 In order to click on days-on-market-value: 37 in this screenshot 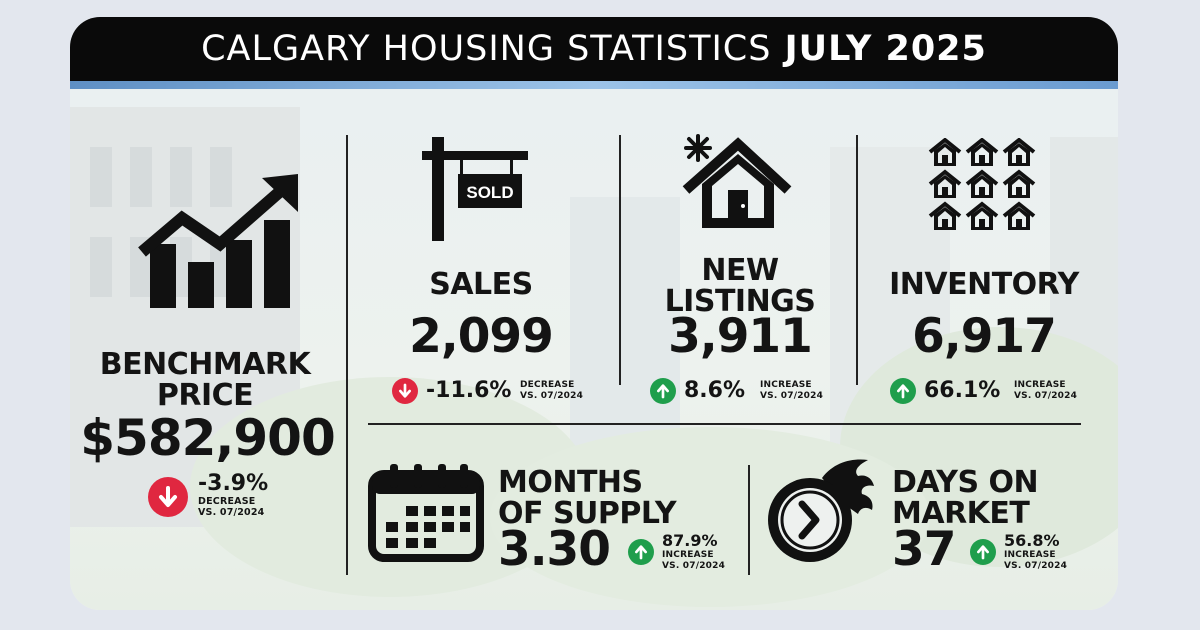, I will do `click(924, 549)`.